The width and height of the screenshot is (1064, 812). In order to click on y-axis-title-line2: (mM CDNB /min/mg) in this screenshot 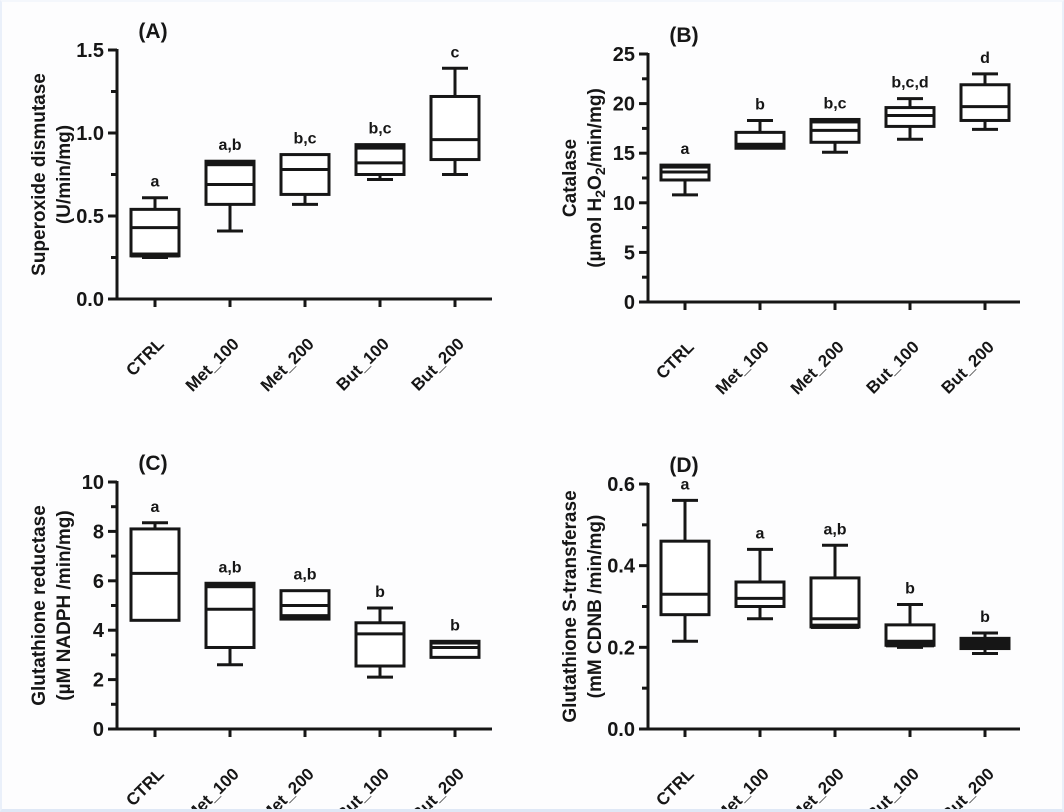, I will do `click(595, 607)`.